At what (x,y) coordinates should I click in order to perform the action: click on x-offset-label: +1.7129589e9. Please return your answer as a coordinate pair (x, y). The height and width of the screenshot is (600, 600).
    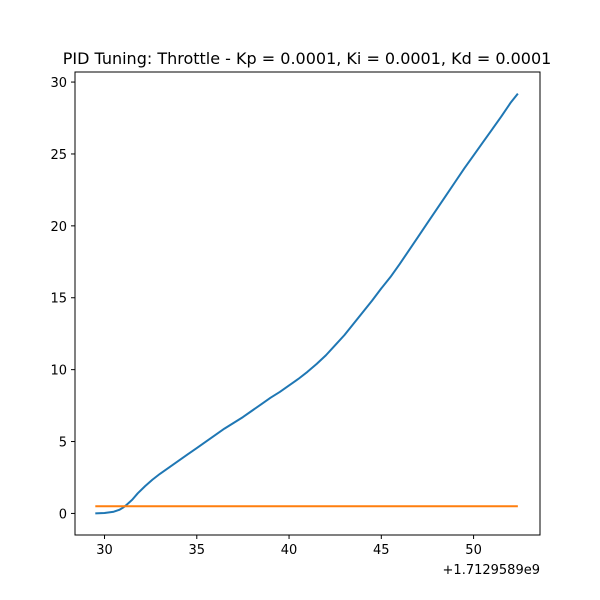
    Looking at the image, I should click on (491, 570).